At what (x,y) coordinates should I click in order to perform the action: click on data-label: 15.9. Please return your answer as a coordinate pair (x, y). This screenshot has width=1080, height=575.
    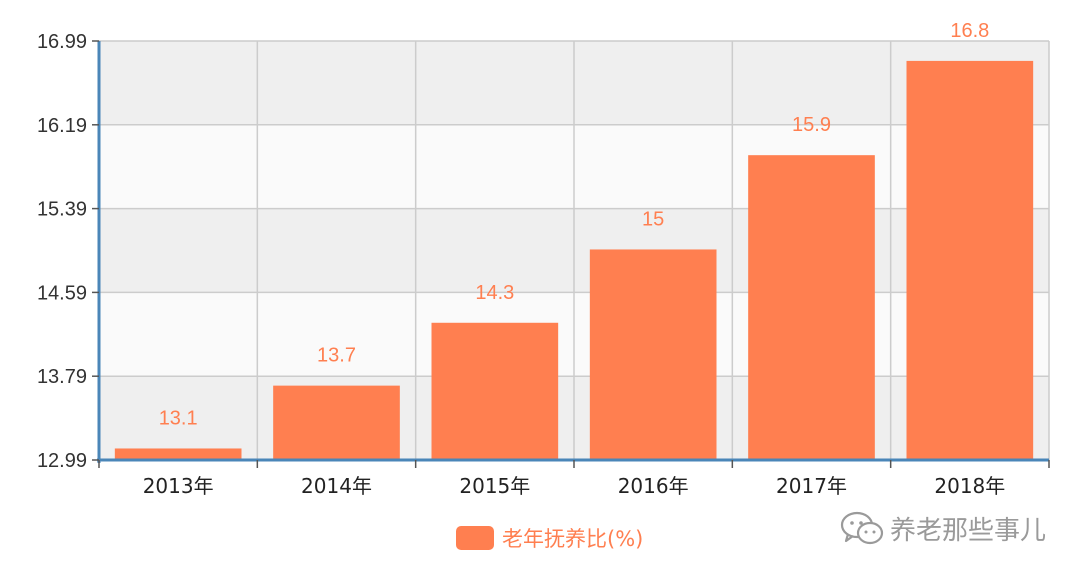
    Looking at the image, I should click on (811, 125).